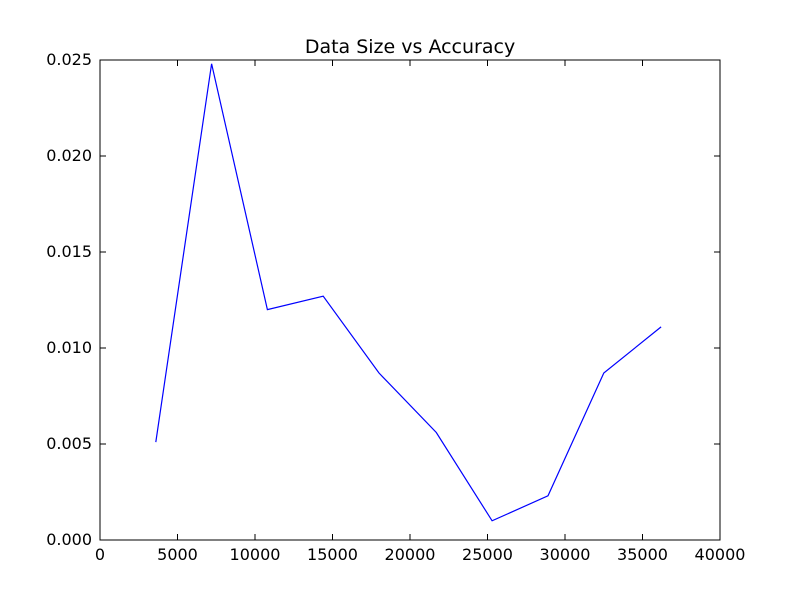  I want to click on chart-title: Data Size vs Accuracy, so click(410, 47).